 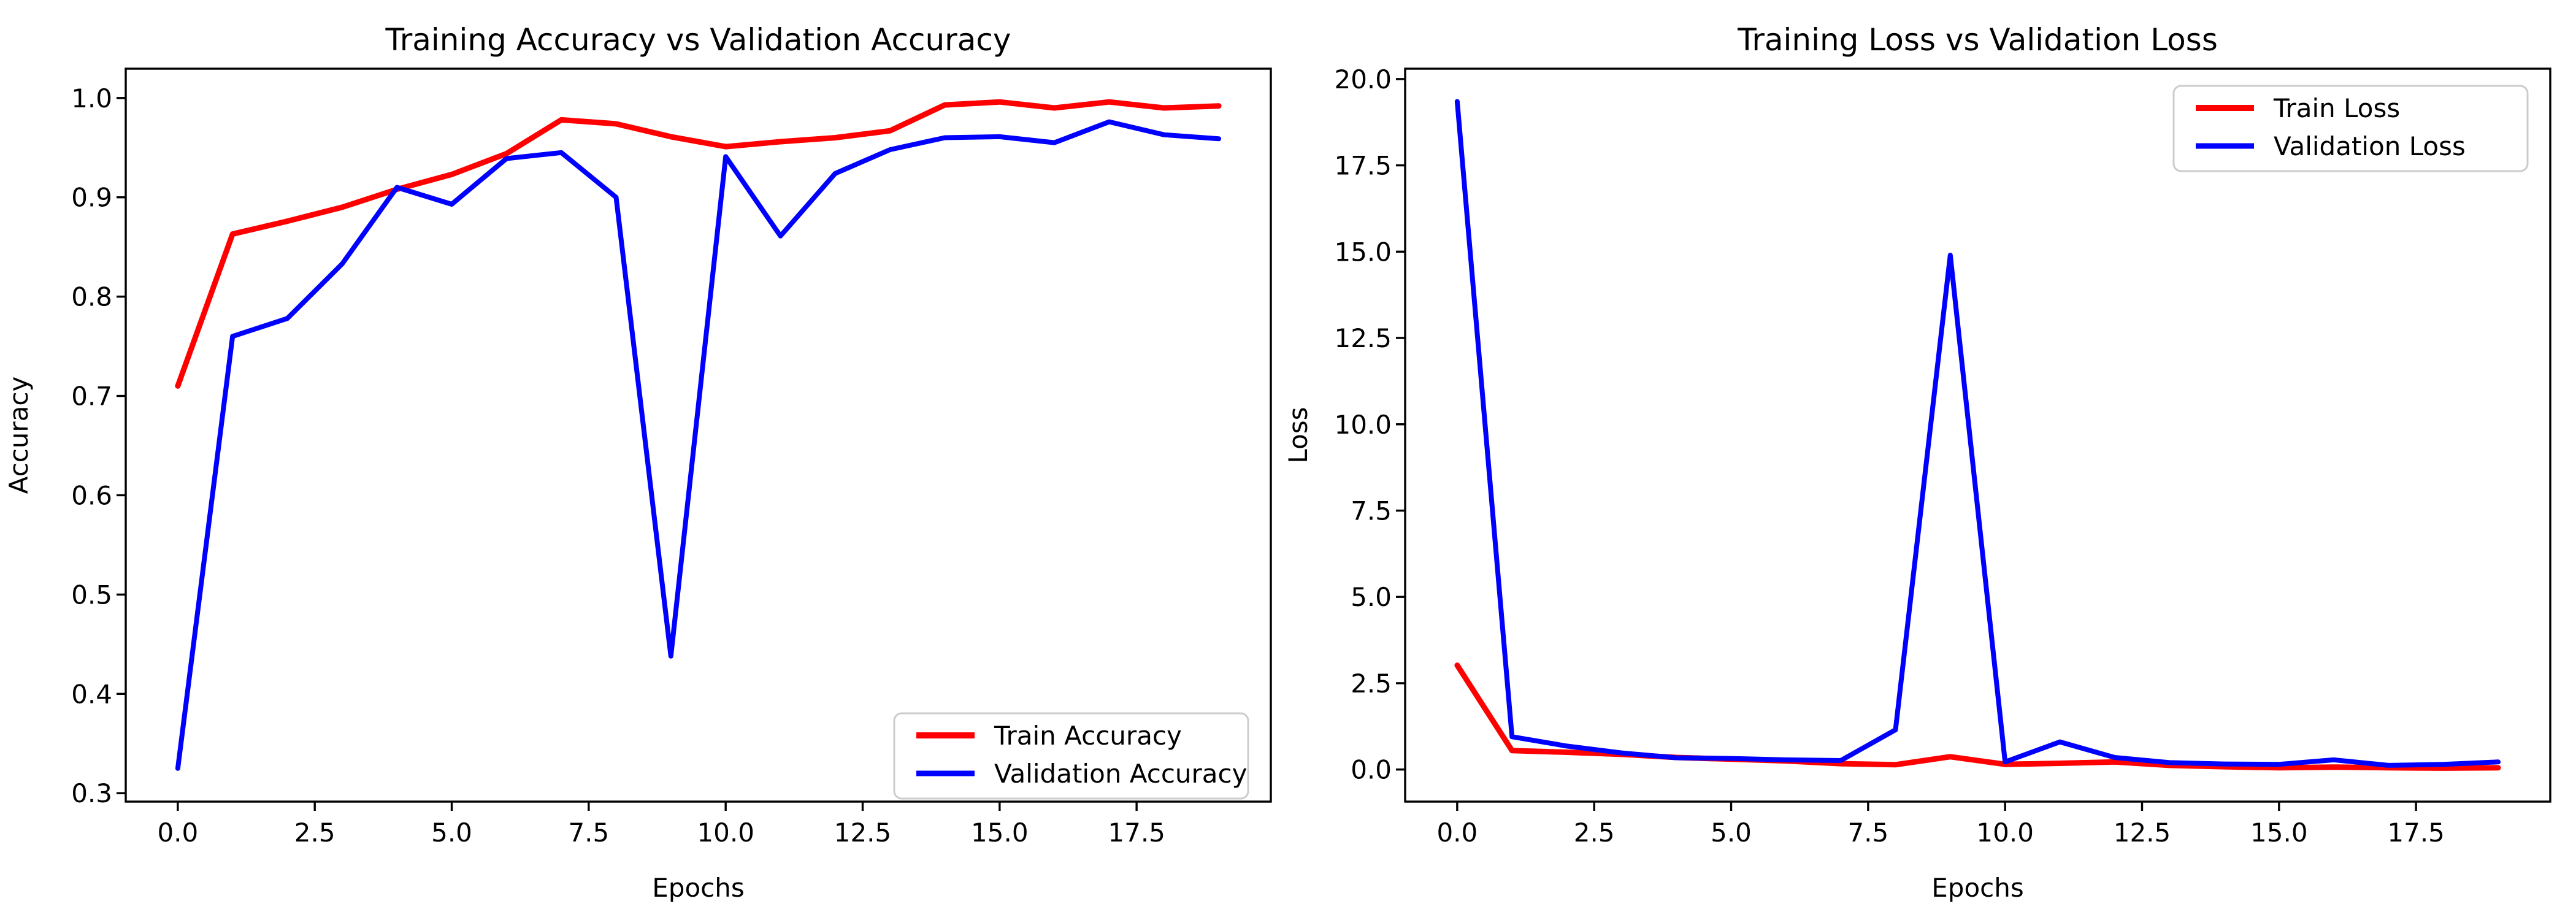 I want to click on legend-item: Validation Loss, so click(x=2331, y=146).